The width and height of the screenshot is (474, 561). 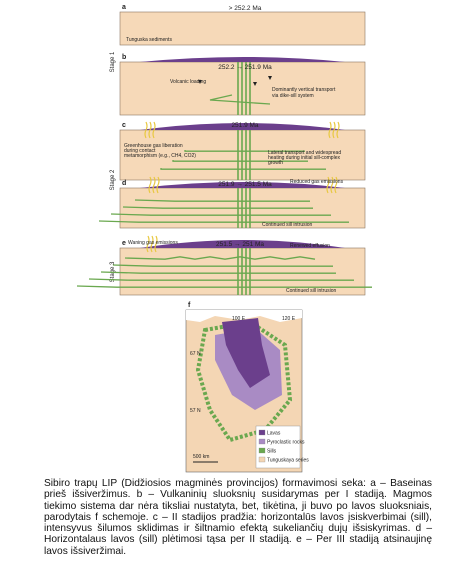 I want to click on annotation: during contact, so click(x=140, y=151).